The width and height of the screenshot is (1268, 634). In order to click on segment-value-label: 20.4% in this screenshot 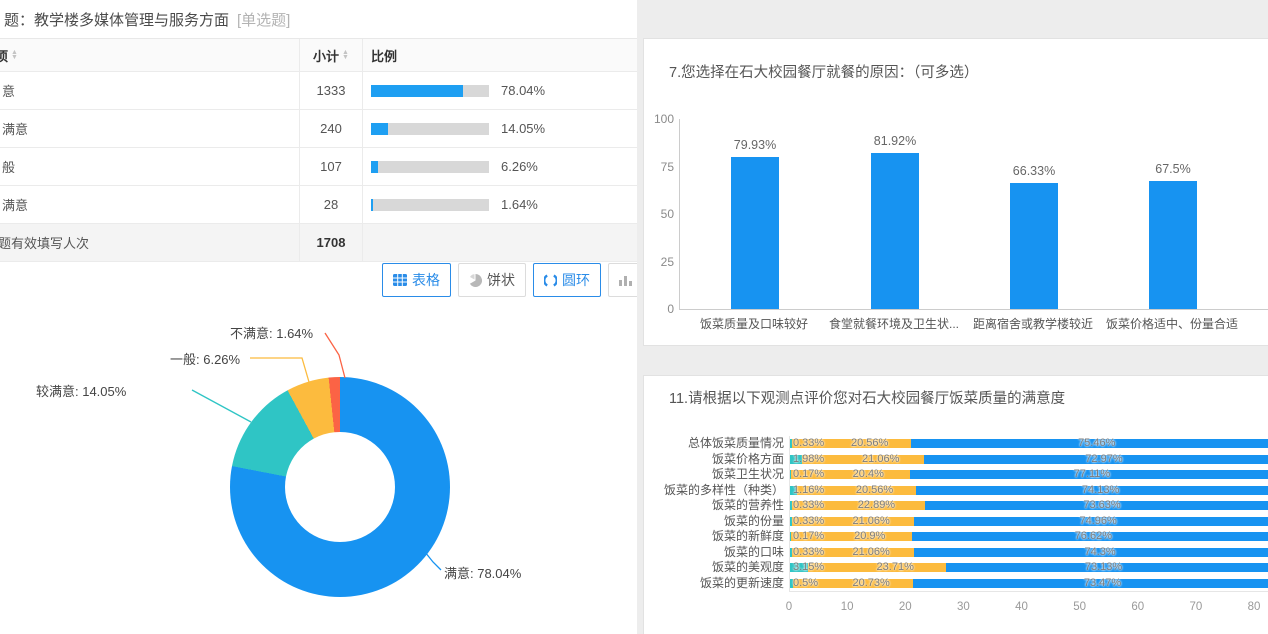, I will do `click(868, 474)`.